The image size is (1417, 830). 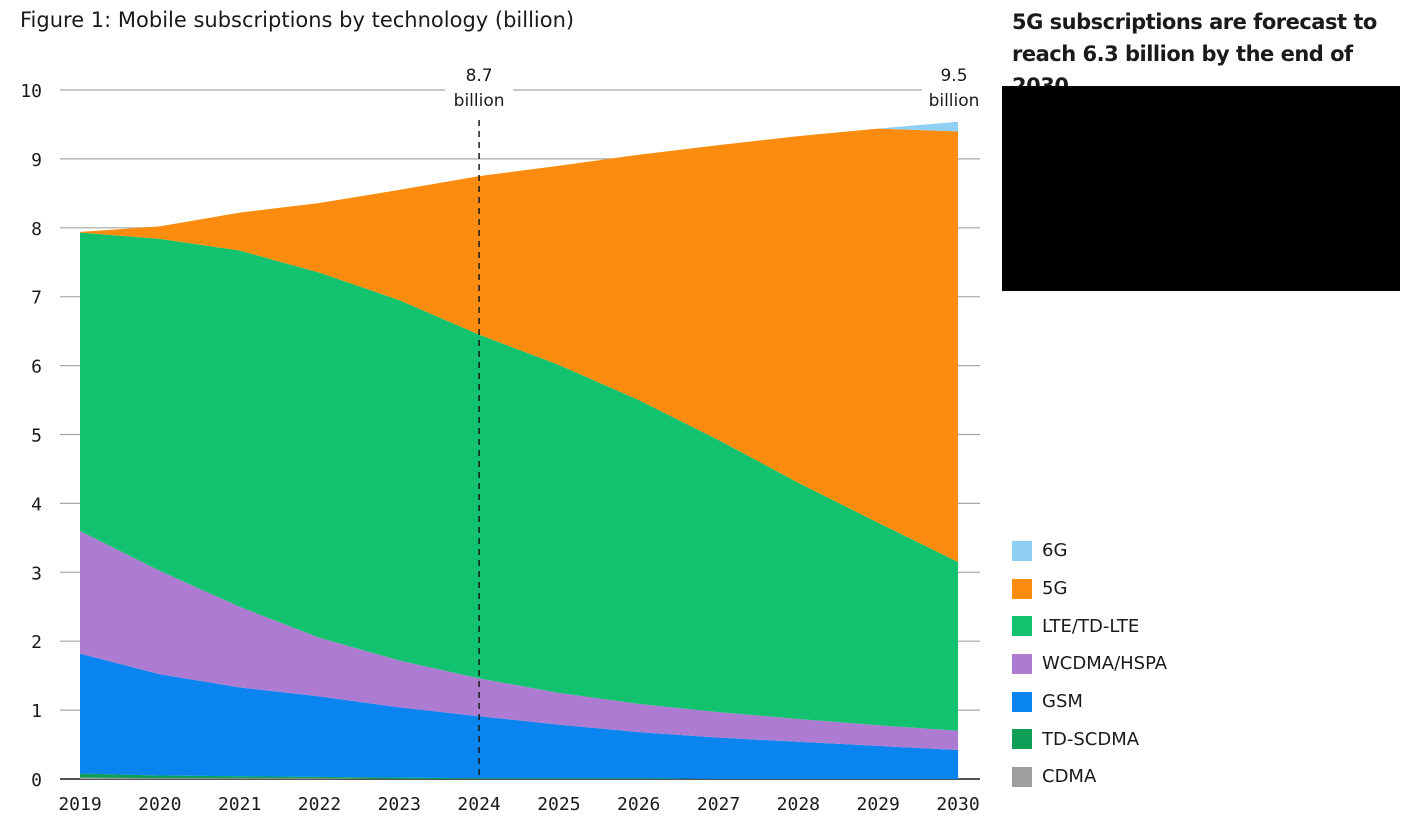 I want to click on x-tick-label: 2022, so click(x=319, y=804).